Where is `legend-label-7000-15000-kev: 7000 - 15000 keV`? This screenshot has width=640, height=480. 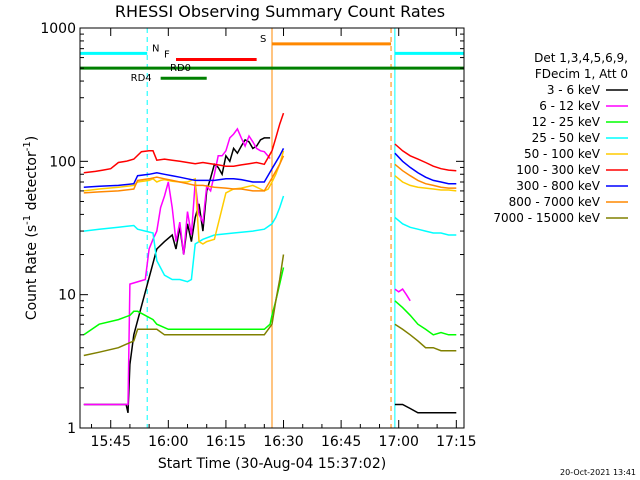
legend-label-7000-15000-kev: 7000 - 15000 keV is located at coordinates (546, 218).